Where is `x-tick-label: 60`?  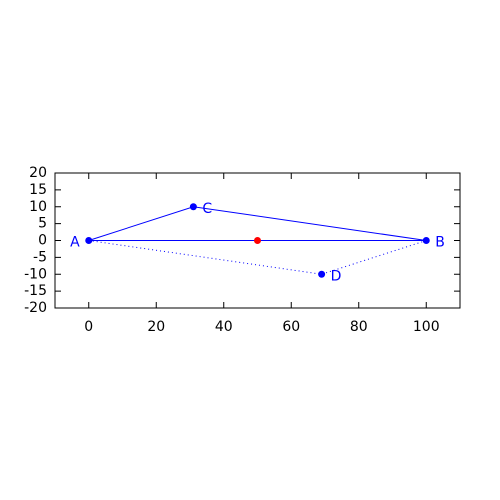
x-tick-label: 60 is located at coordinates (291, 327).